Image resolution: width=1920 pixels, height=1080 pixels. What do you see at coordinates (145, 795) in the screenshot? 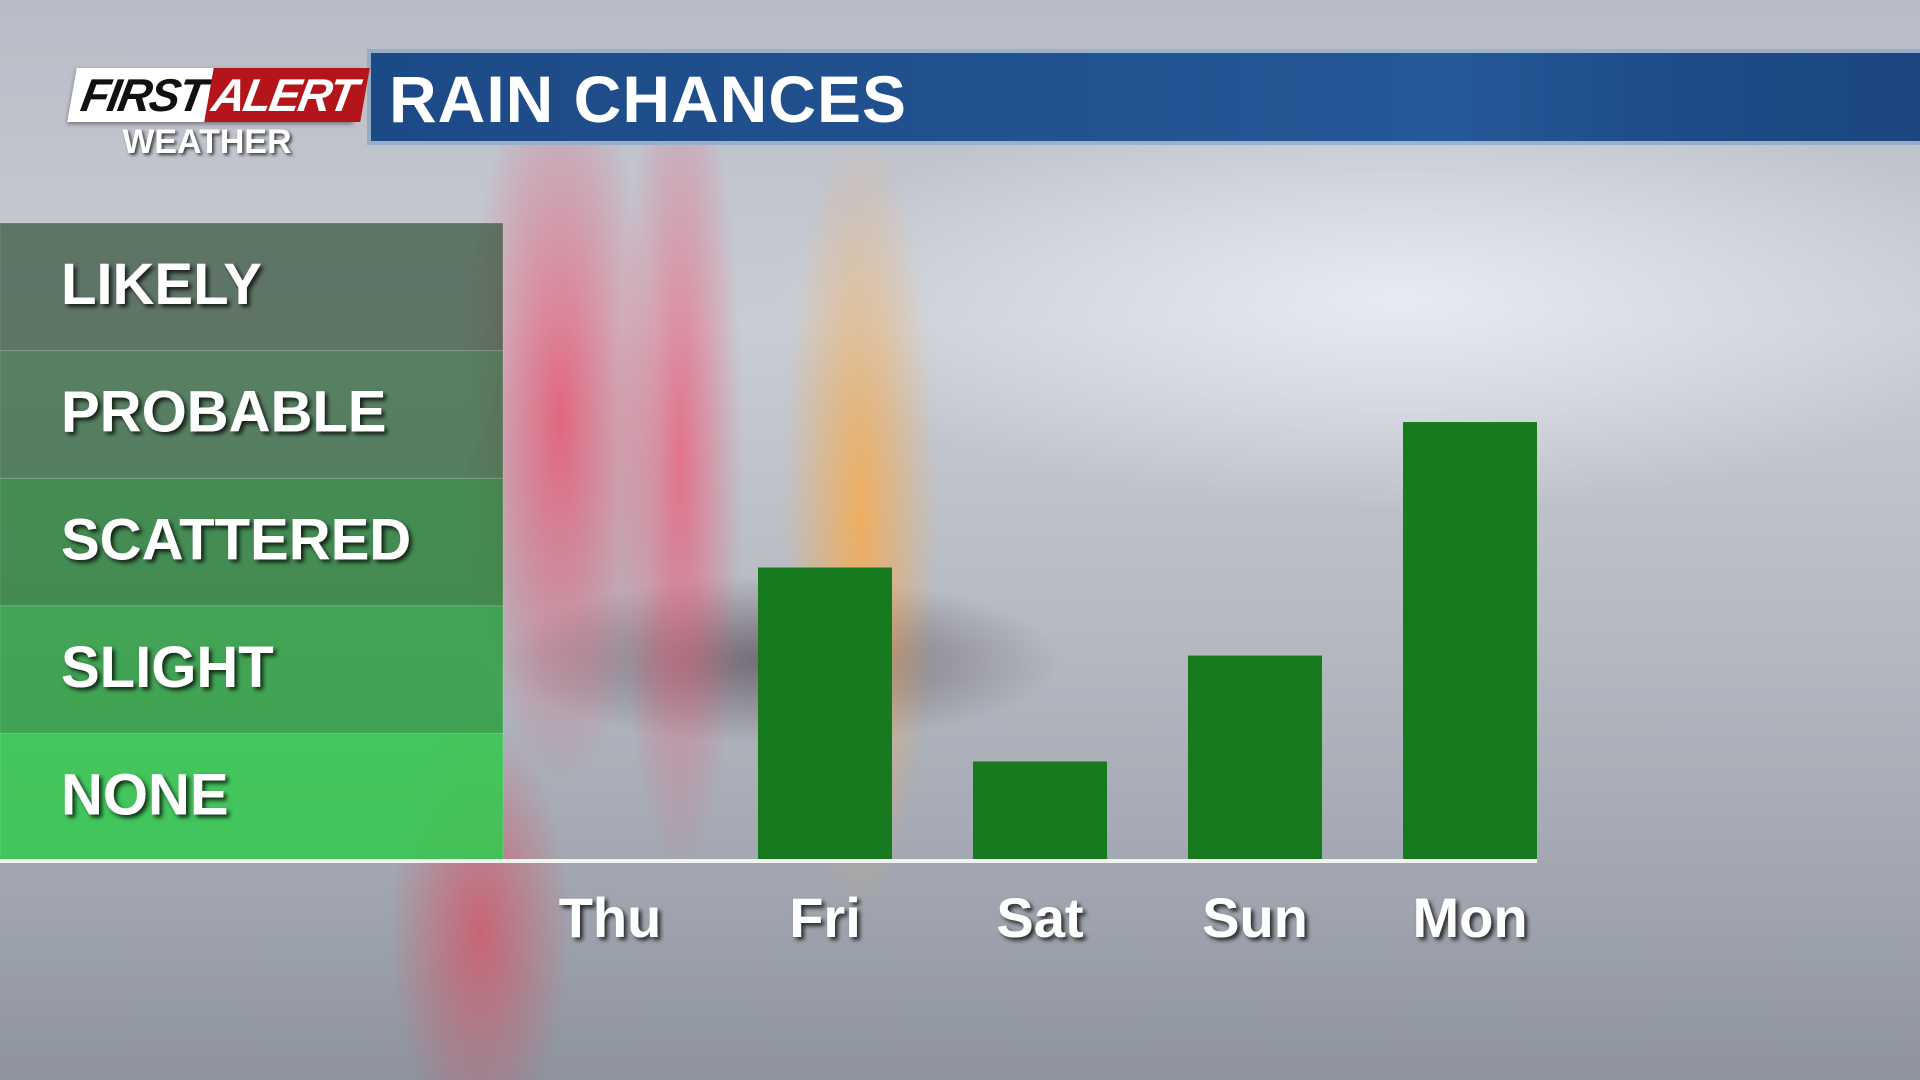
I see `y-tick-label: NONE` at bounding box center [145, 795].